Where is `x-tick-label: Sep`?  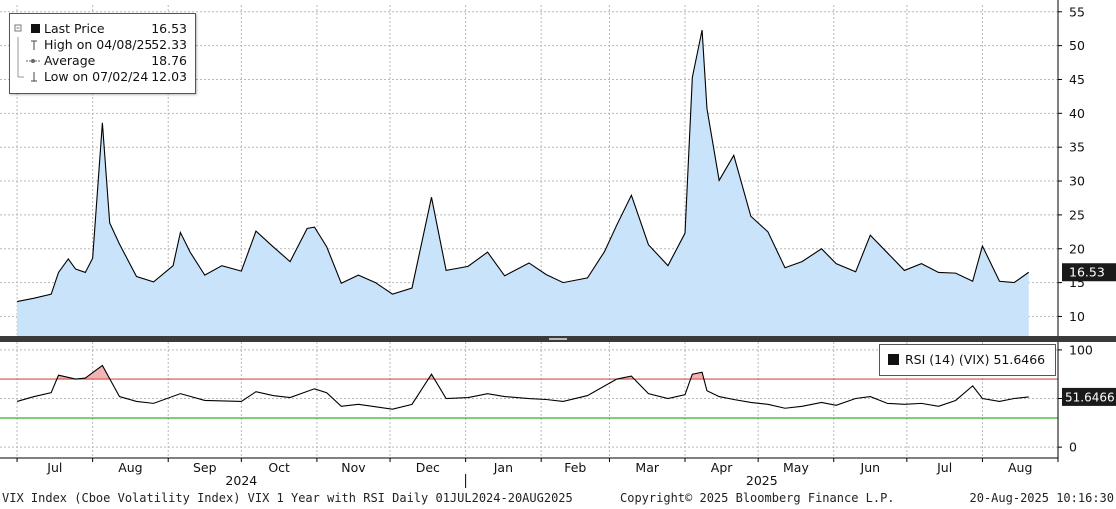 x-tick-label: Sep is located at coordinates (205, 467).